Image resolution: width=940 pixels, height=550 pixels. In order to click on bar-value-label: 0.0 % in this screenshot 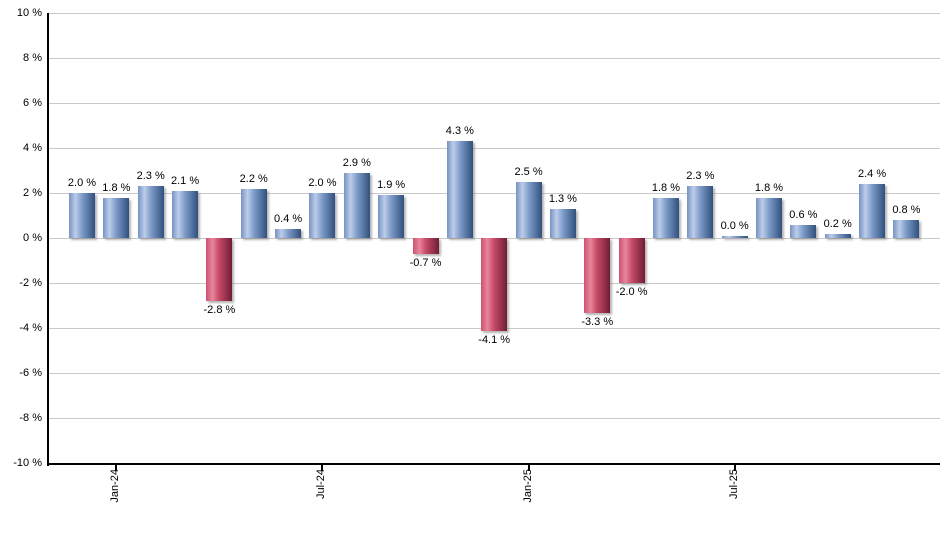, I will do `click(734, 226)`.